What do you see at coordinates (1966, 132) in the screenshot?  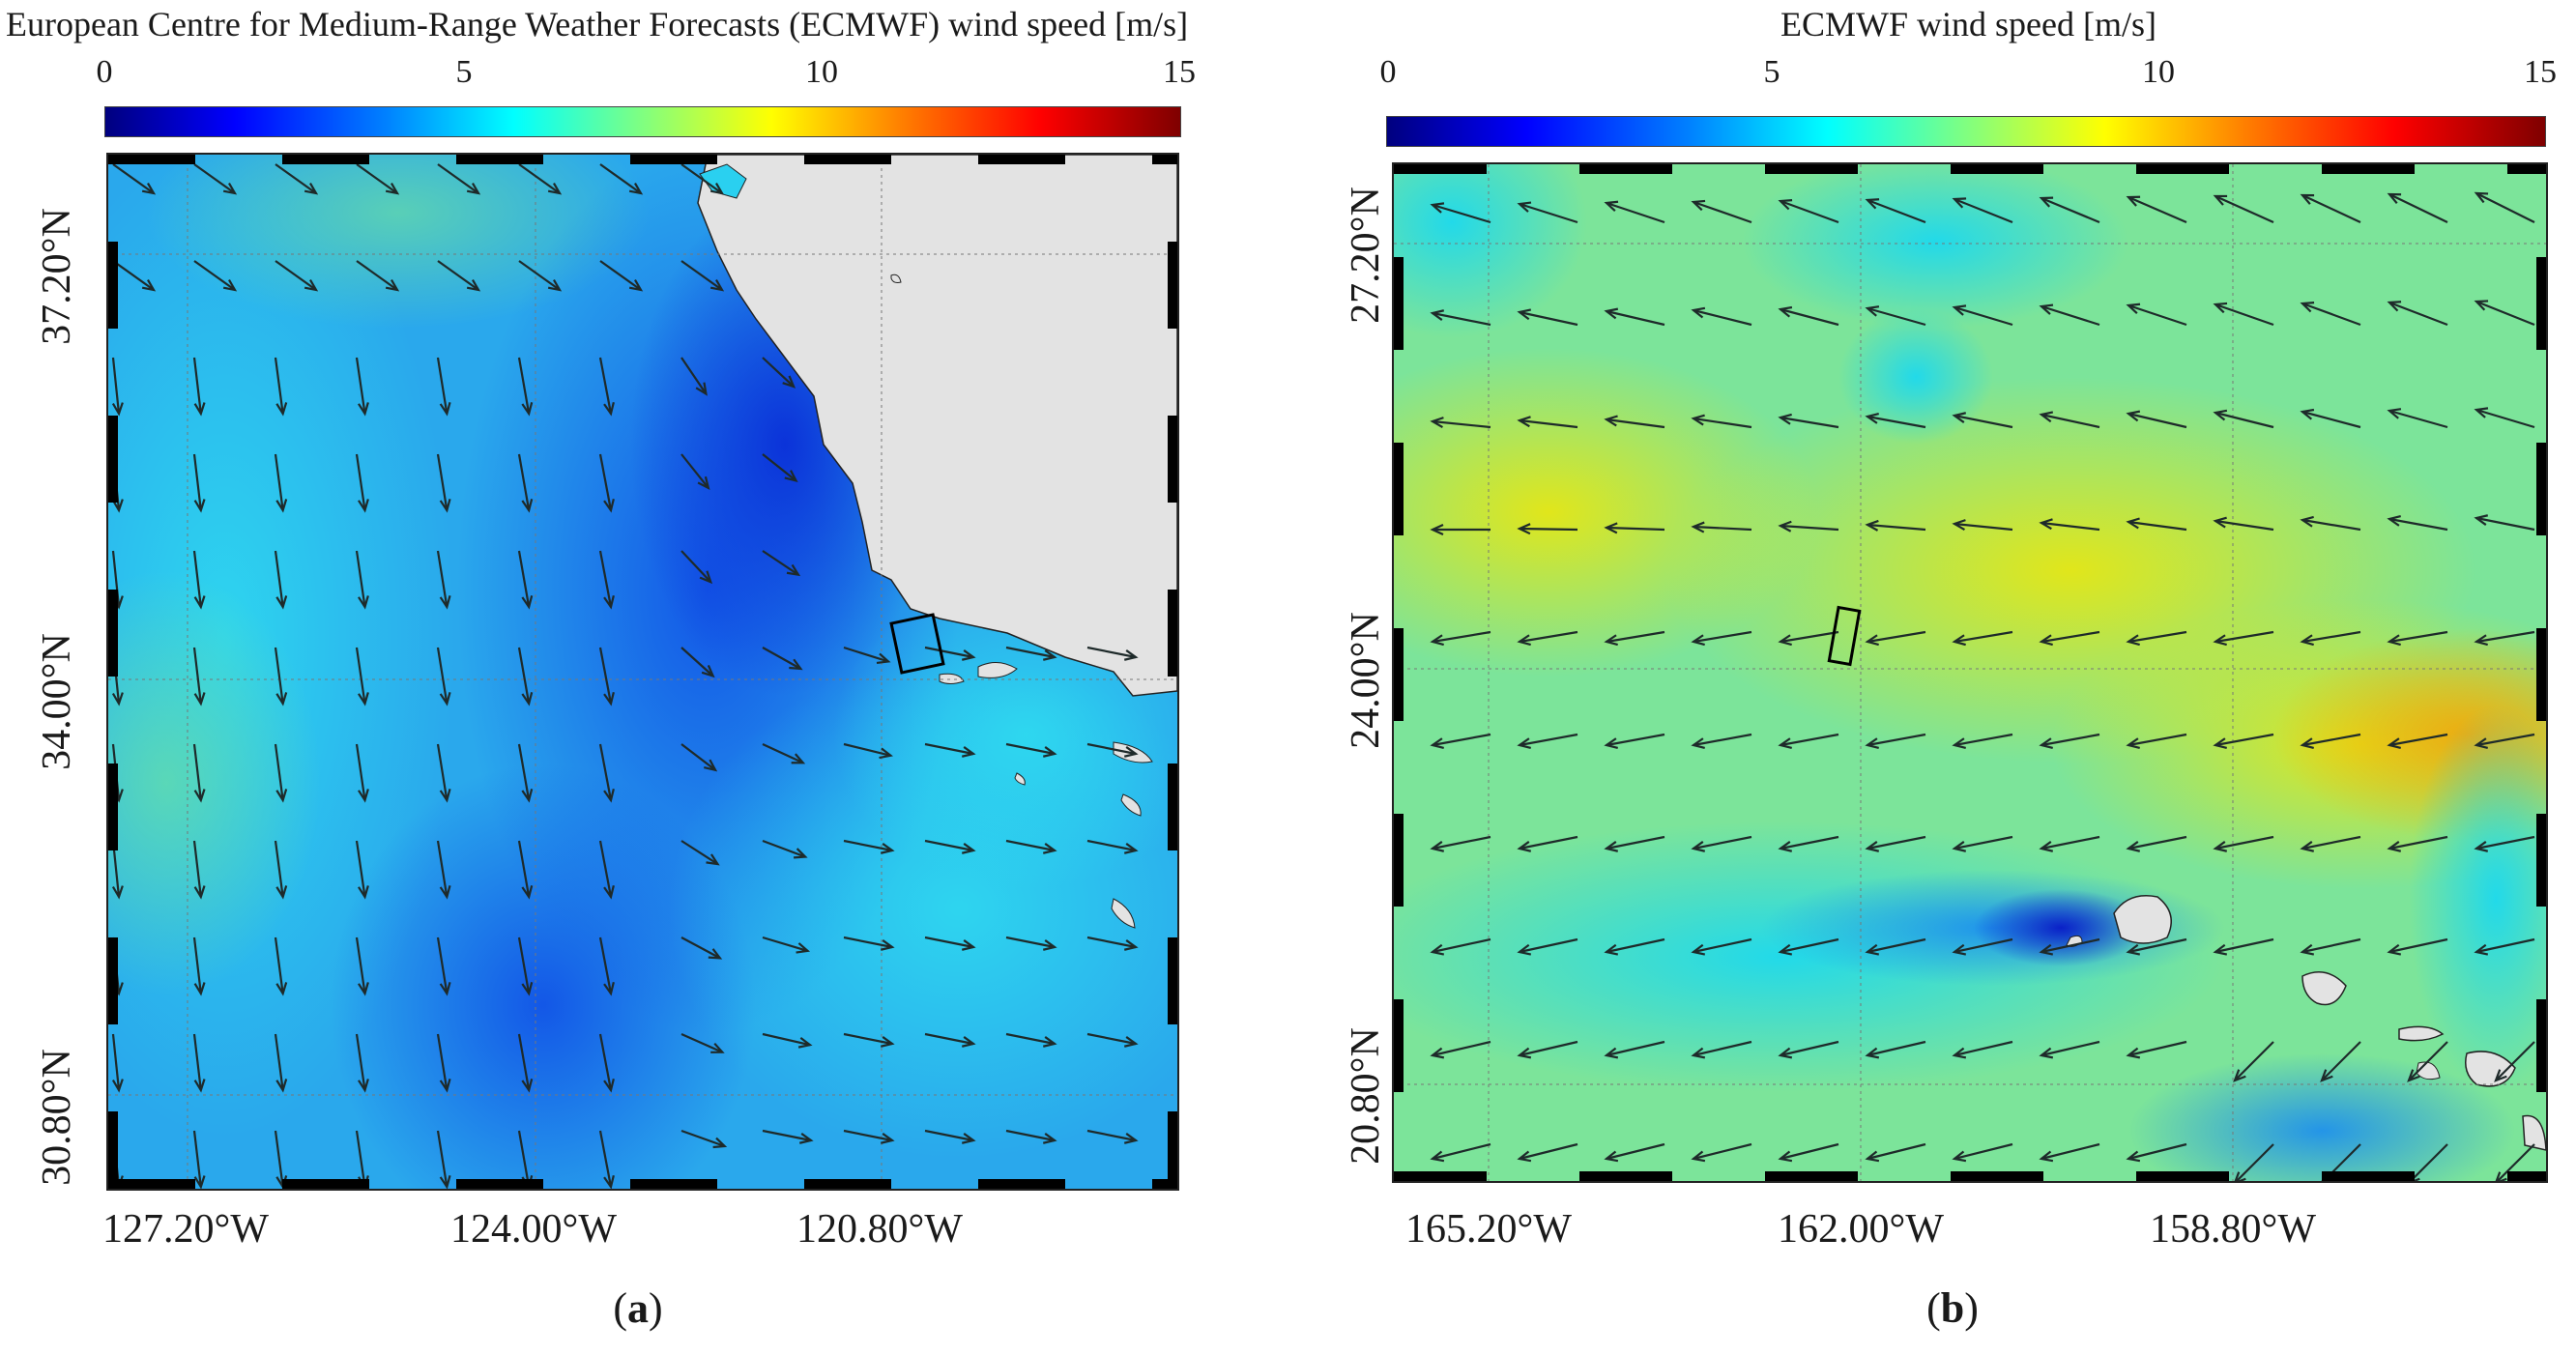 I see `colorbar-b` at bounding box center [1966, 132].